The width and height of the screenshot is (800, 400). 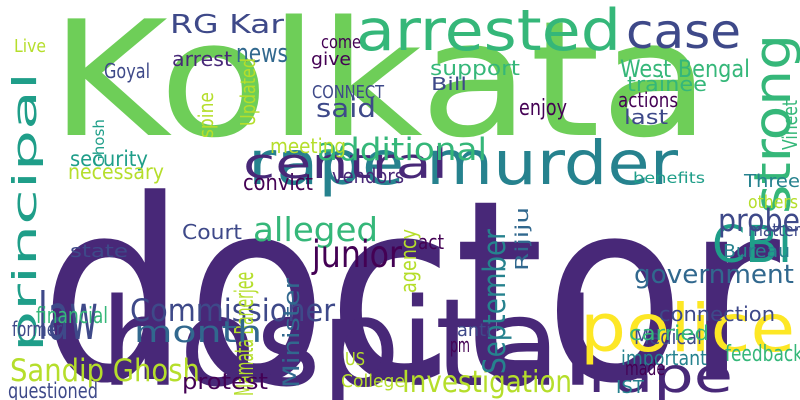 What do you see at coordinates (543, 108) in the screenshot?
I see `word-enjoy: enjoy` at bounding box center [543, 108].